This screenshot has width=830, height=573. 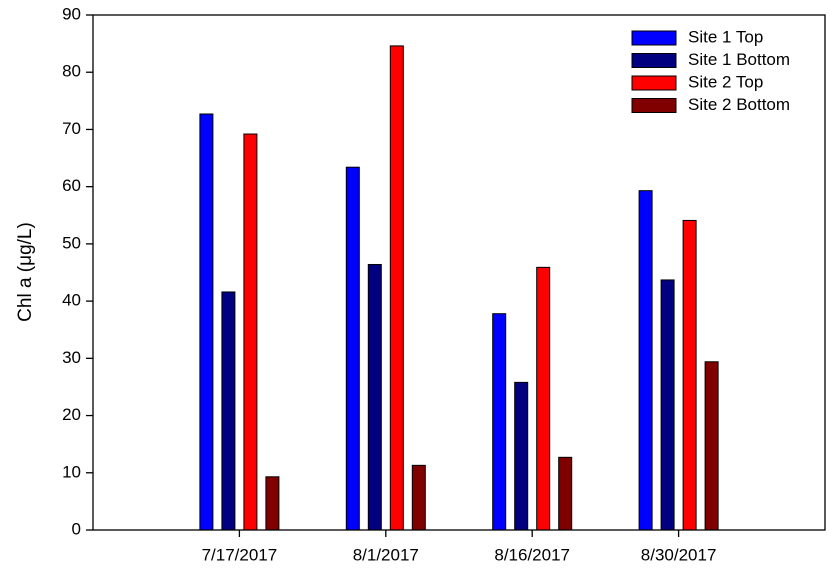 I want to click on legend-label: Site 1 Top, so click(x=725, y=36).